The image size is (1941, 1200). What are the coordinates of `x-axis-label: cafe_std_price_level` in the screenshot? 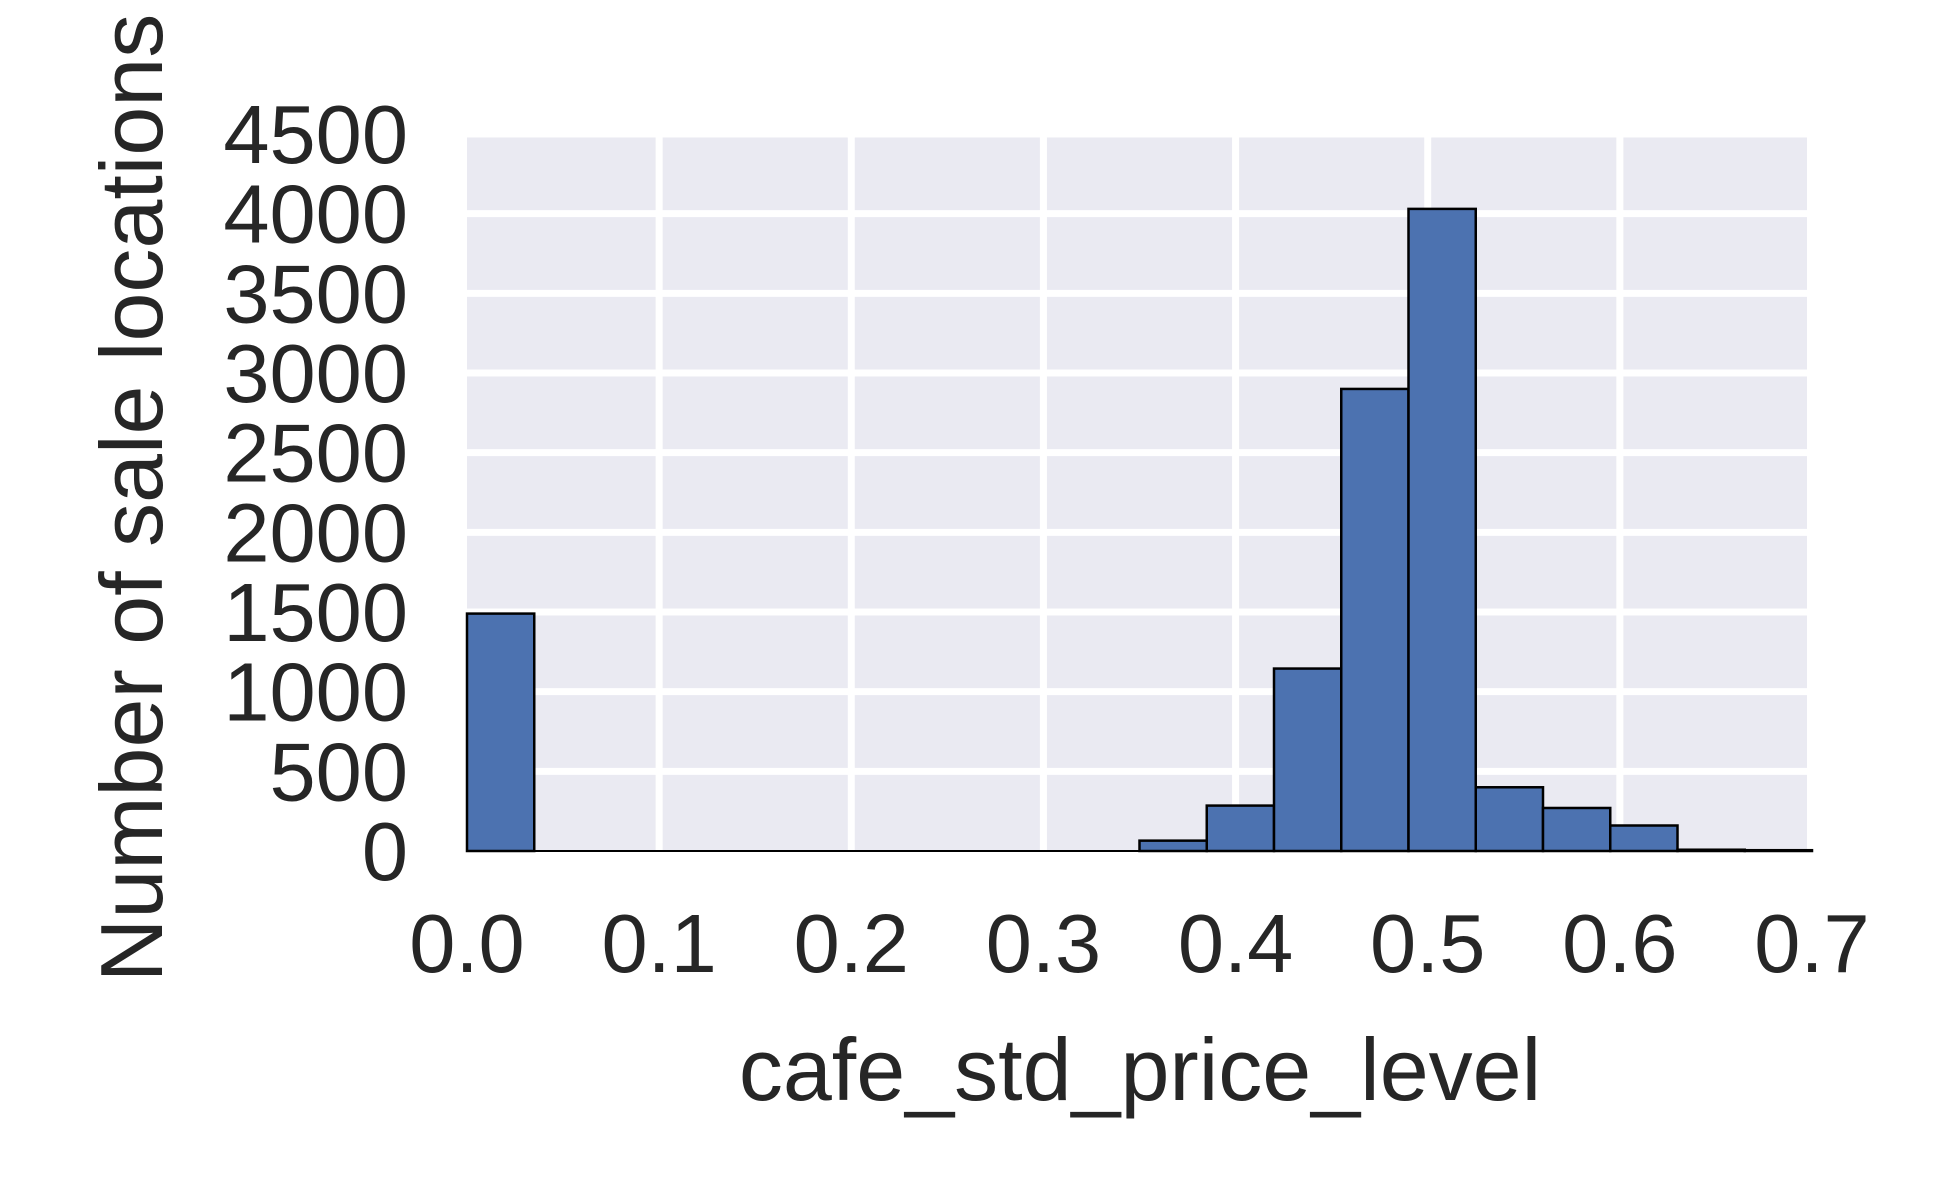 It's located at (1140, 1069).